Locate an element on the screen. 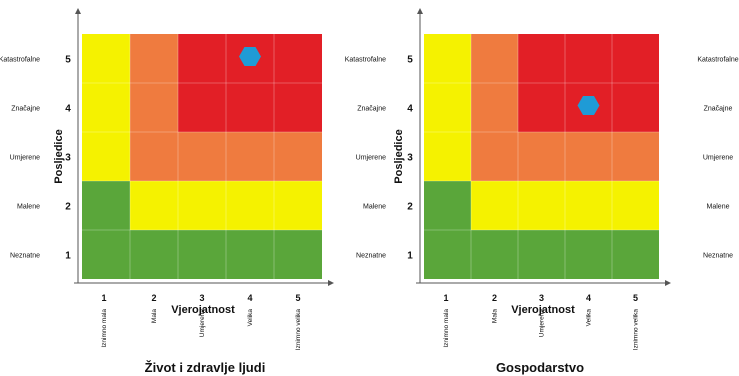  y-axis-label: Posljedice is located at coordinates (59, 156).